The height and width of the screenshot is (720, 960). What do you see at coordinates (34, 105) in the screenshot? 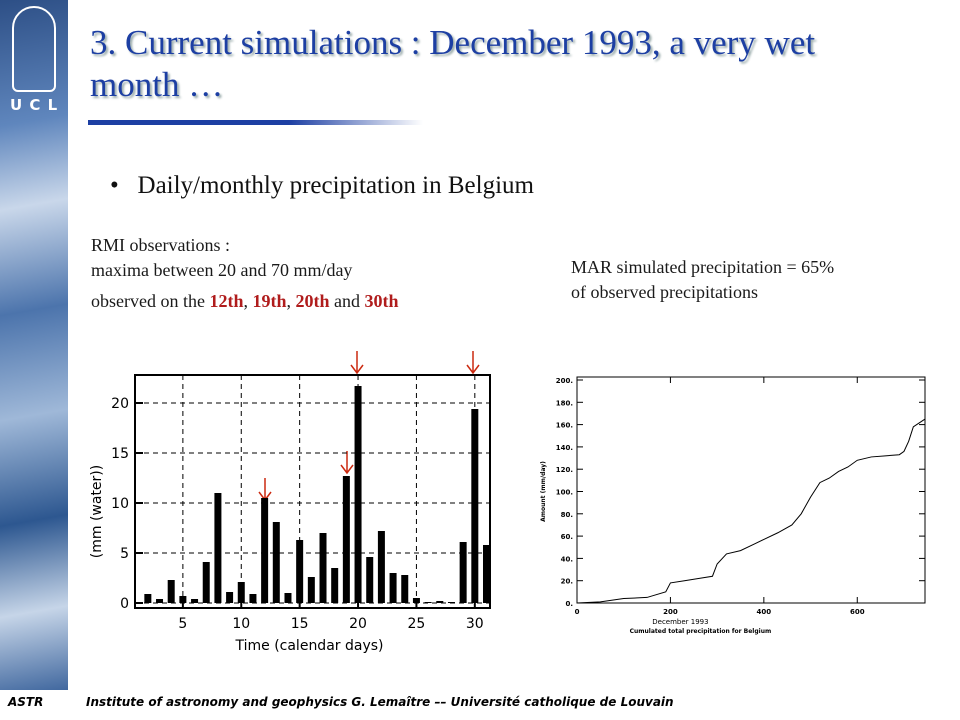
I see `logo: U C L` at bounding box center [34, 105].